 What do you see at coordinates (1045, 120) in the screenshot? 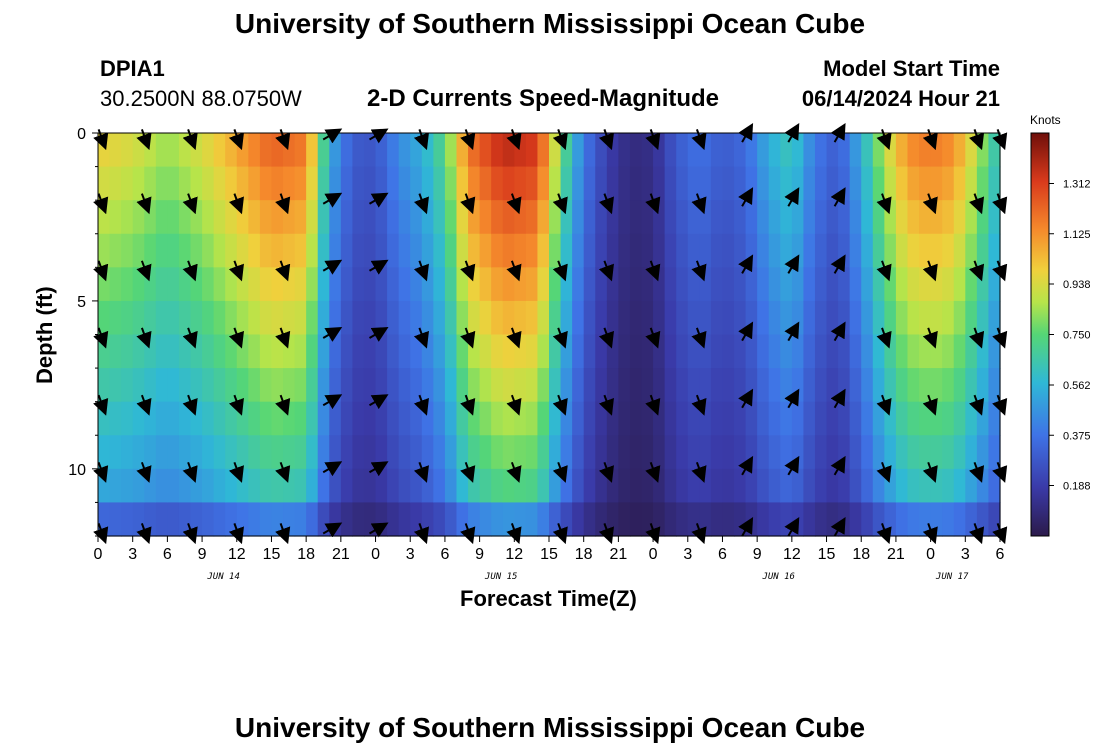
I see `colorbar-unit: Knots` at bounding box center [1045, 120].